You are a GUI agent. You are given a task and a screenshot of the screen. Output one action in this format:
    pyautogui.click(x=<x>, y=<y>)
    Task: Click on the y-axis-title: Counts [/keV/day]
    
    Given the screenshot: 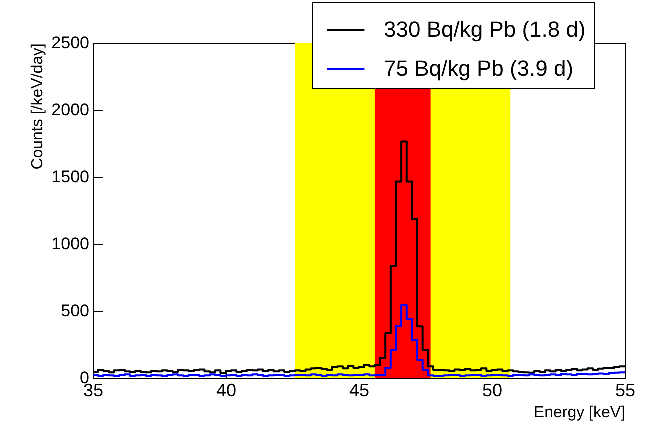 What is the action you would take?
    pyautogui.click(x=38, y=107)
    